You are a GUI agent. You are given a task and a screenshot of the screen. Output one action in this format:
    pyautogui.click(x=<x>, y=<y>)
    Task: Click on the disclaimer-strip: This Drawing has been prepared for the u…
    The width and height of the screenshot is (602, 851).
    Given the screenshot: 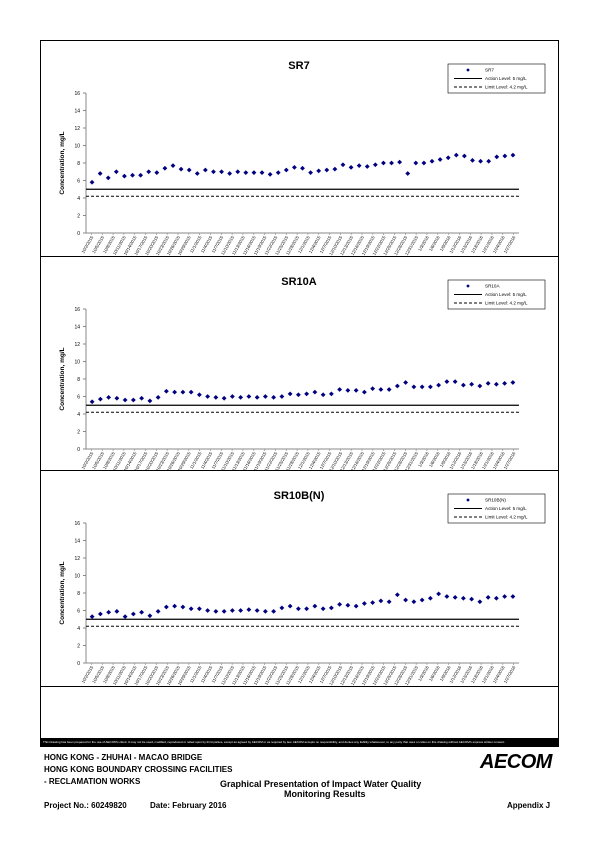 What is the action you would take?
    pyautogui.click(x=299, y=742)
    